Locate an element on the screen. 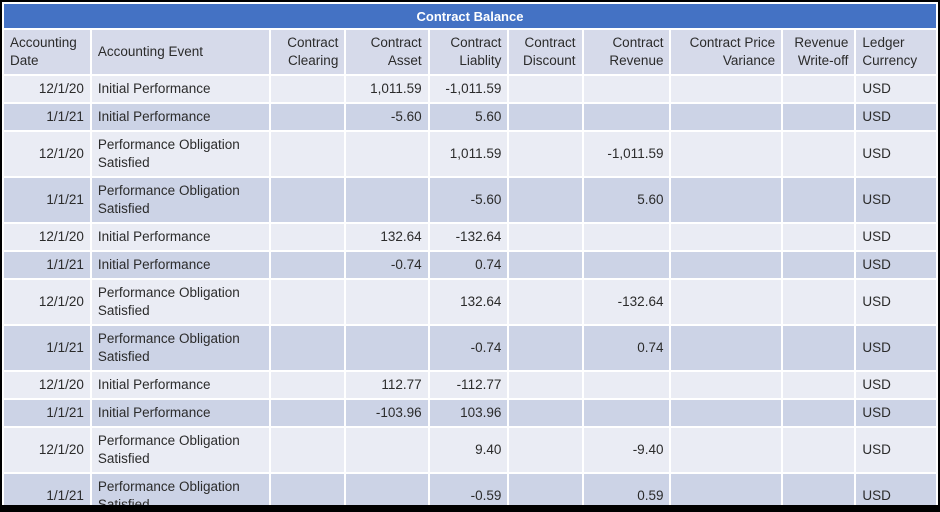 This screenshot has height=512, width=940. column-header: Revenue Write-off is located at coordinates (819, 52).